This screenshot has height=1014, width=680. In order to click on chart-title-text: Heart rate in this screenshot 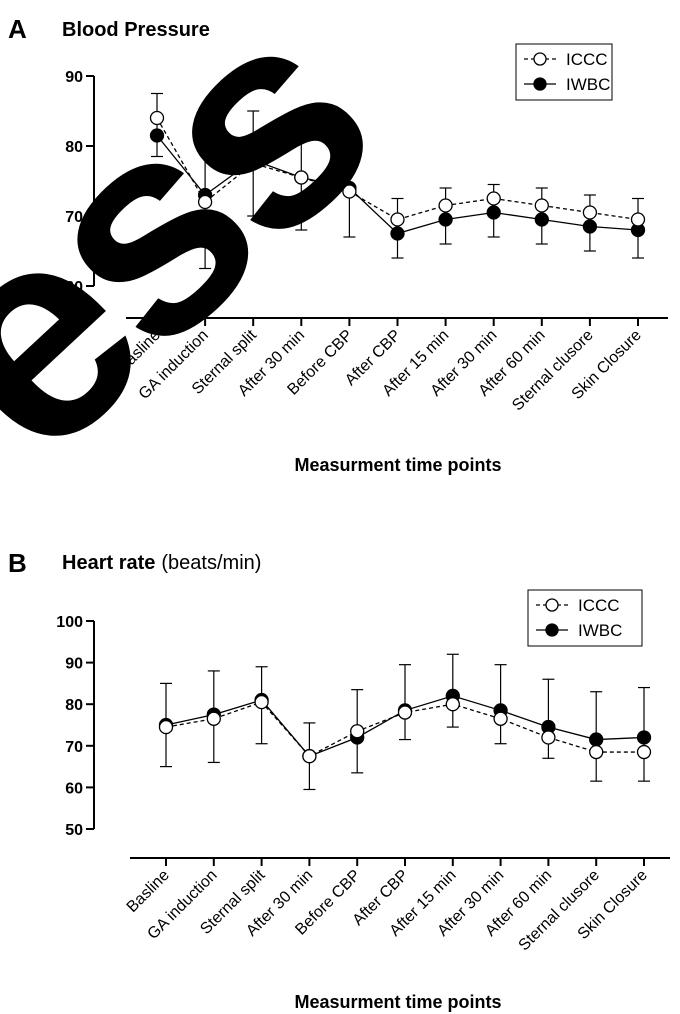, I will do `click(108, 563)`.